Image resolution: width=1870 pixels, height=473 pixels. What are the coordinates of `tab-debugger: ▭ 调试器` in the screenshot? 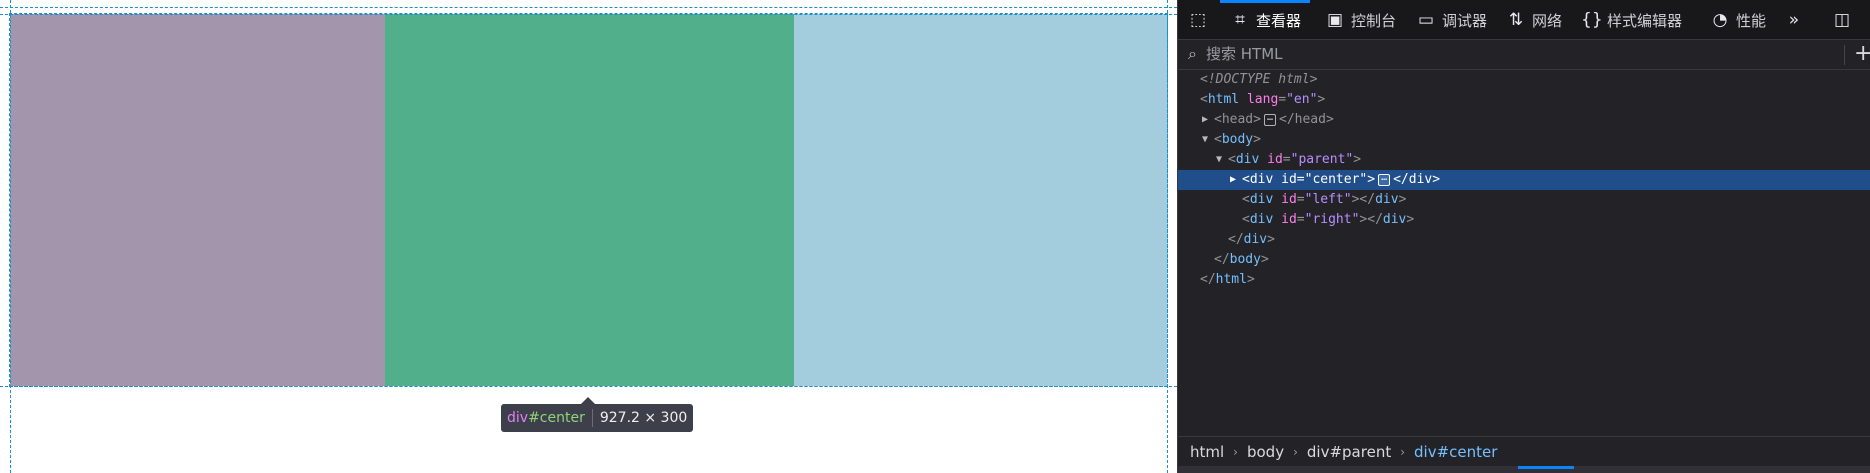 It's located at (1451, 20).